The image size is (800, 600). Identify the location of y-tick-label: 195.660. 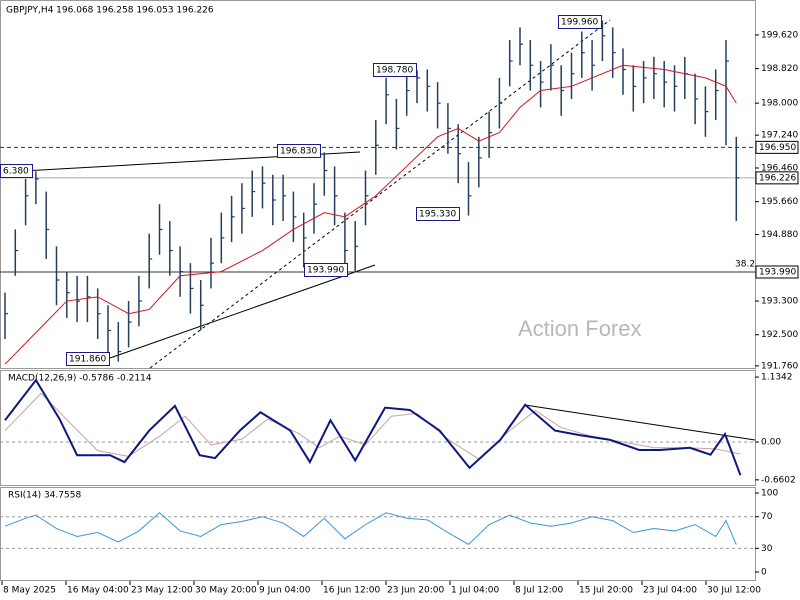
(779, 202).